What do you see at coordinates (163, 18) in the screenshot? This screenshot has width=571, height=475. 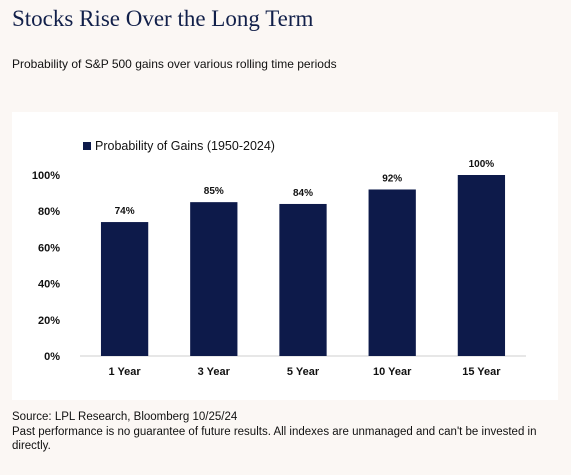 I see `page-title: Stocks Rise Over the Long Term` at bounding box center [163, 18].